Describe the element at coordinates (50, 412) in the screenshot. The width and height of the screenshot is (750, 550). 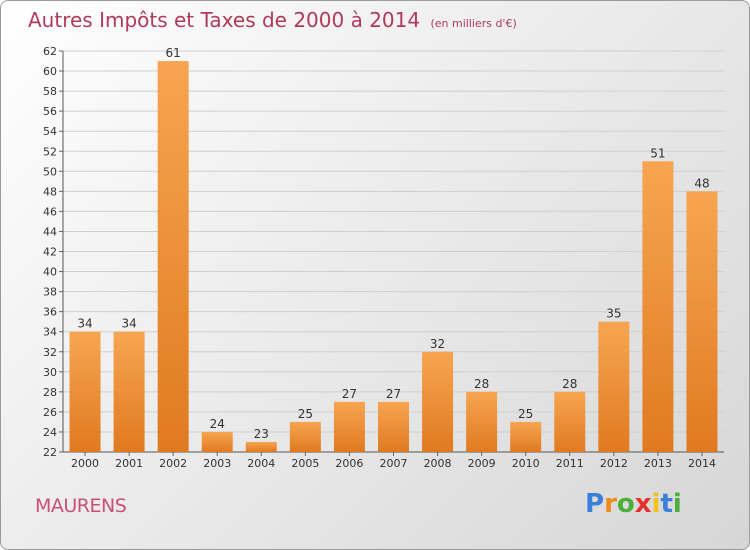
I see `y-tick-label: 26` at that location.